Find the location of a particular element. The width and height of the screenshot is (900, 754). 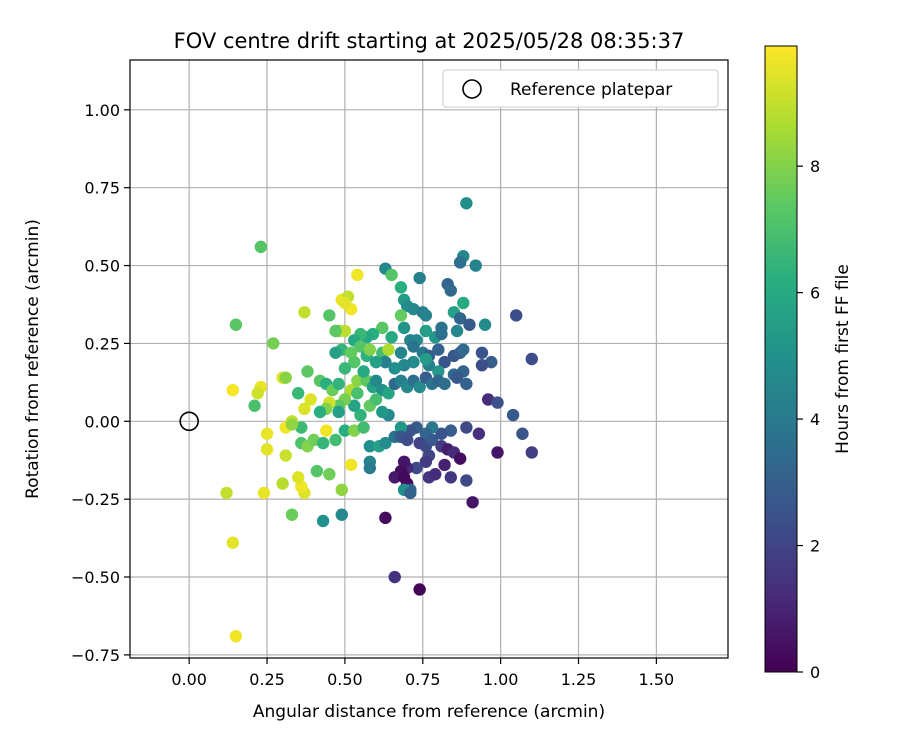

x-tick-label: 1.25 is located at coordinates (579, 679).